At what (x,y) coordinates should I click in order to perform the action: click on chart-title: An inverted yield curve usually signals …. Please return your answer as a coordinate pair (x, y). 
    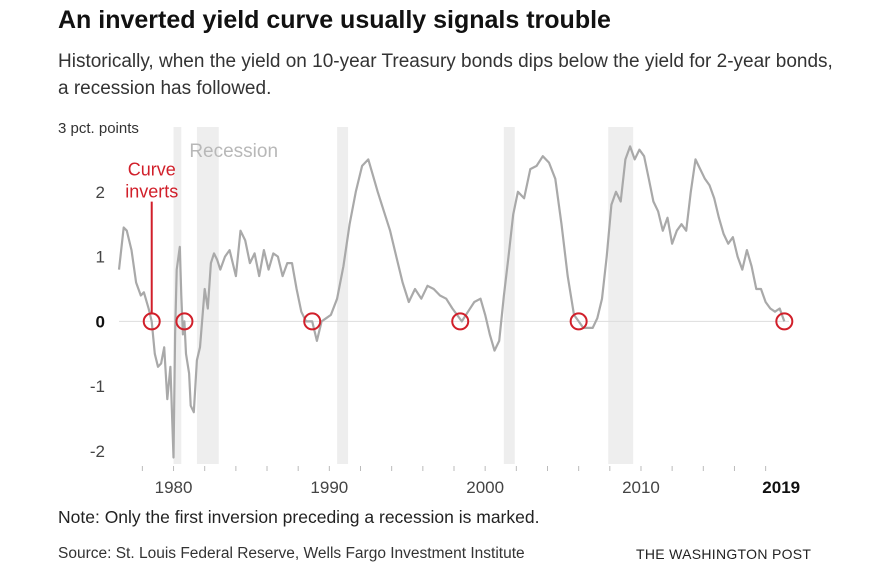
    Looking at the image, I should click on (334, 20).